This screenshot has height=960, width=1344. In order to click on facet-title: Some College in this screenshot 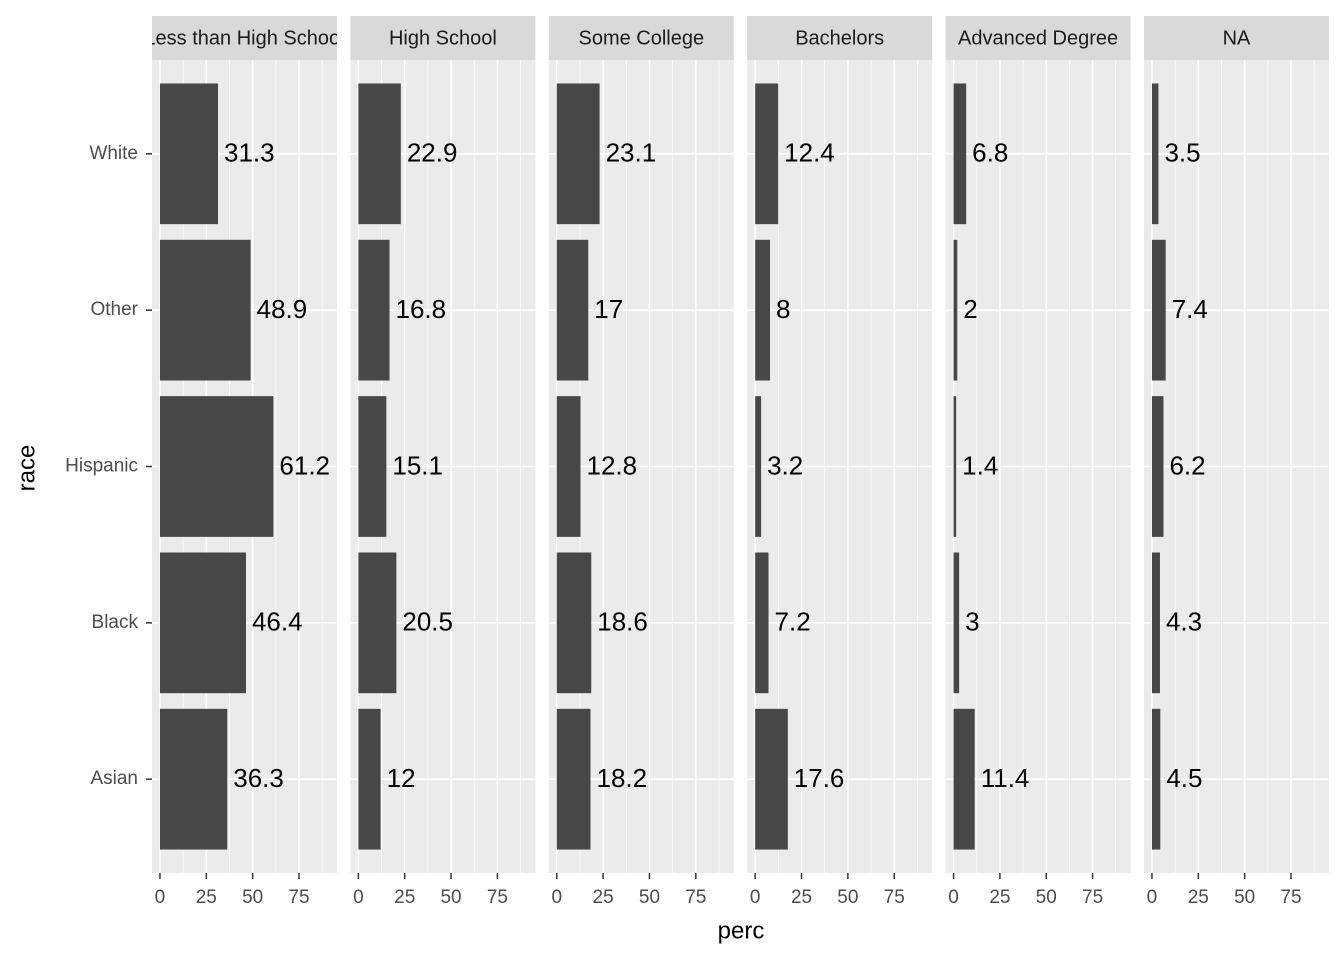, I will do `click(641, 38)`.